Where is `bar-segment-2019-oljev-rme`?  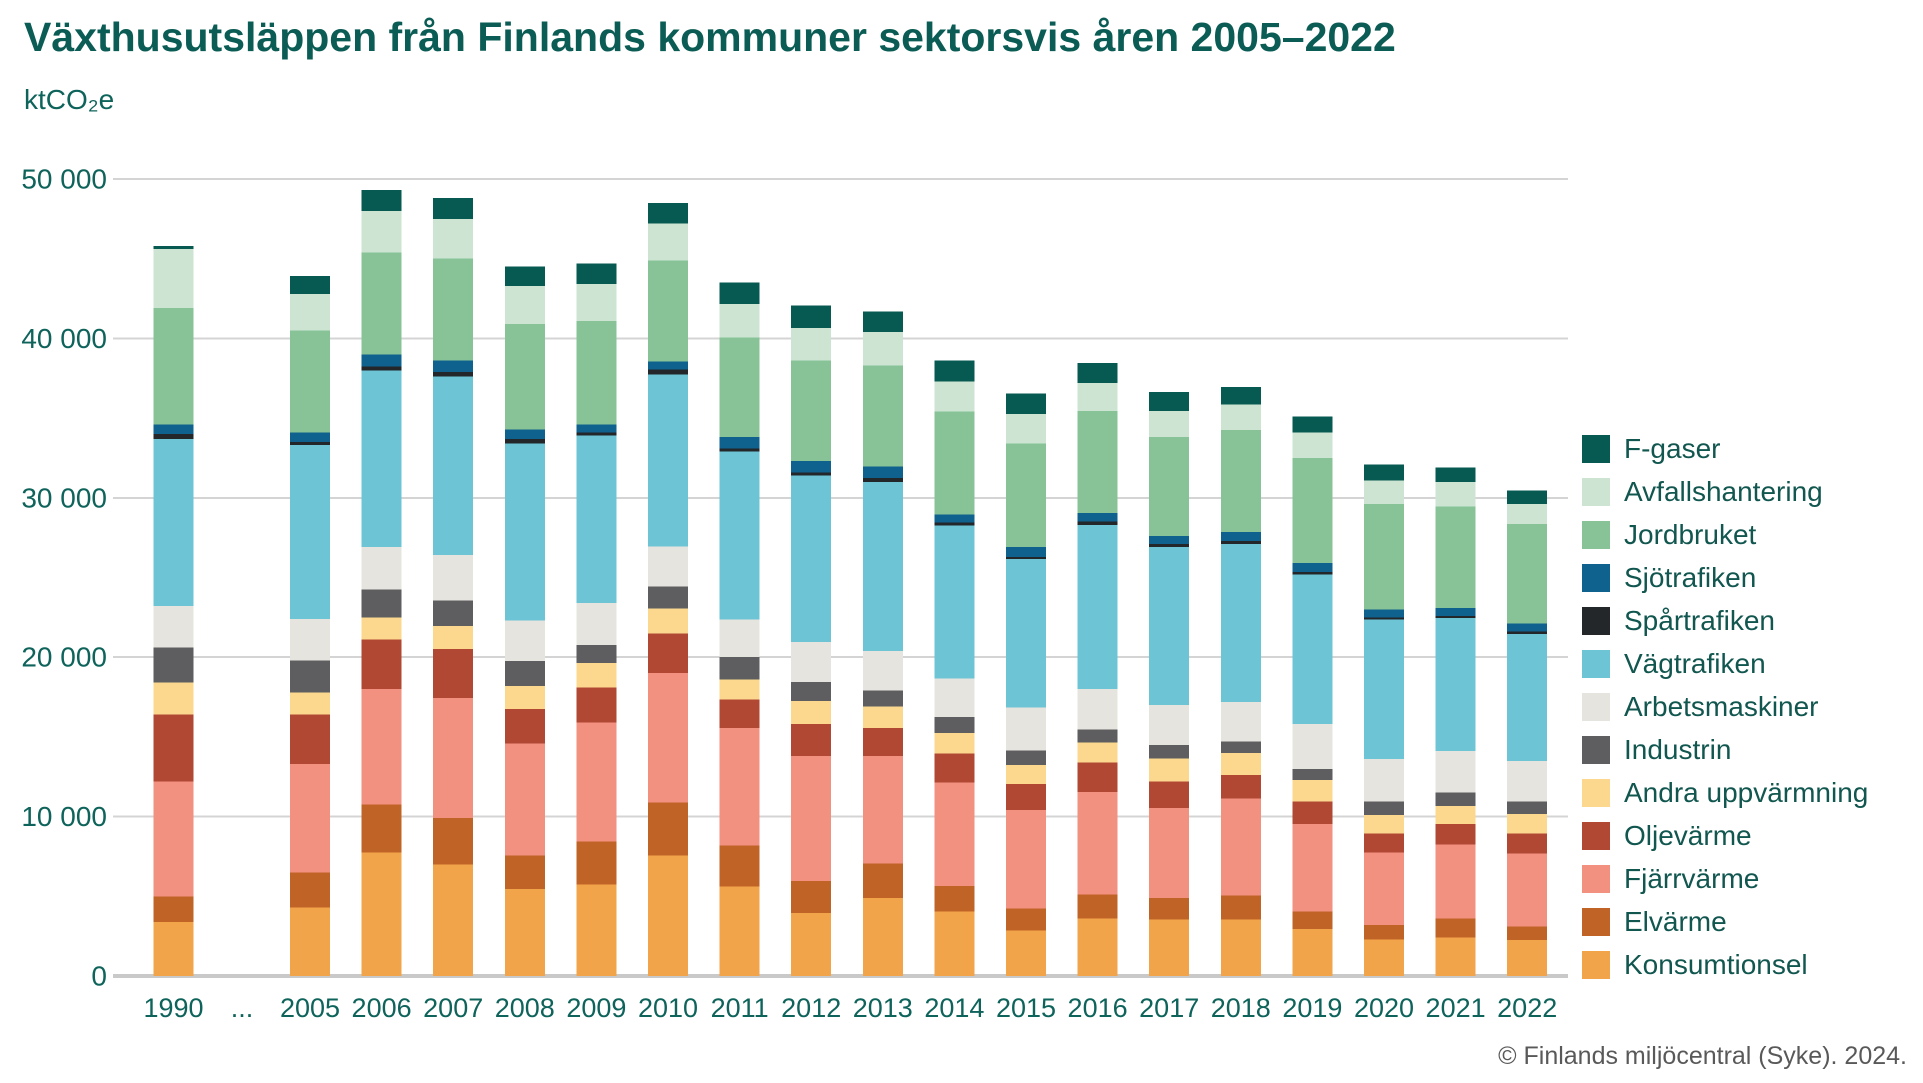 bar-segment-2019-oljev-rme is located at coordinates (1312, 812).